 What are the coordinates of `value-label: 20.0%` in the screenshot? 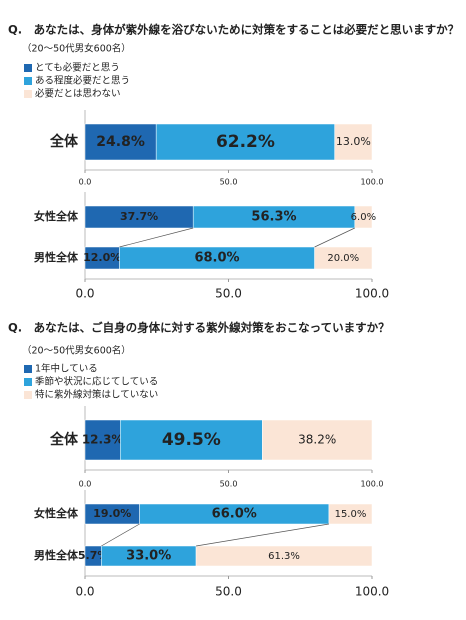 It's located at (343, 258).